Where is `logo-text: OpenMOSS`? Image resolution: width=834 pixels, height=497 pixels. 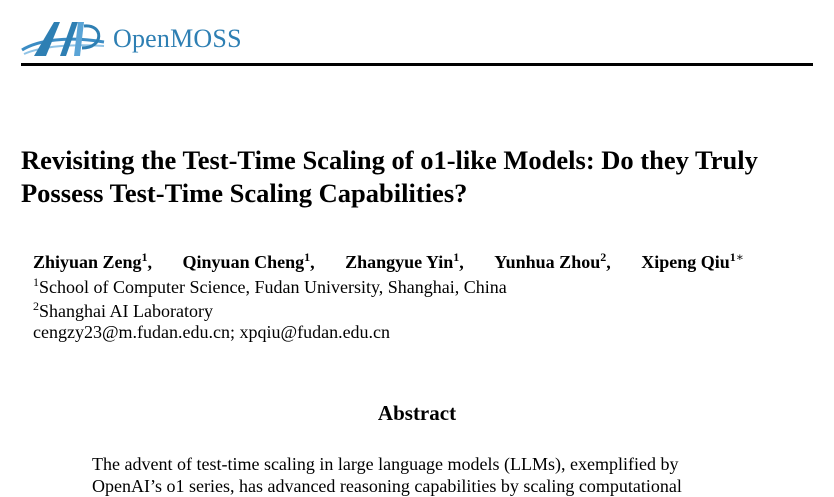
logo-text: OpenMOSS is located at coordinates (177, 38).